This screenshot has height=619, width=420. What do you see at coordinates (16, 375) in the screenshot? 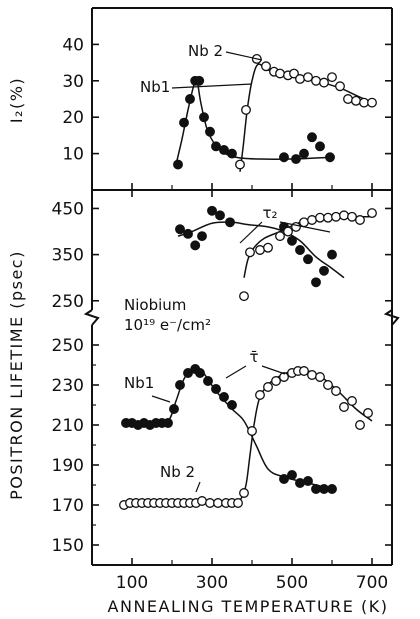
I see `y-axis-title: POSITRON LIFETIME (psec)` at bounding box center [16, 375].